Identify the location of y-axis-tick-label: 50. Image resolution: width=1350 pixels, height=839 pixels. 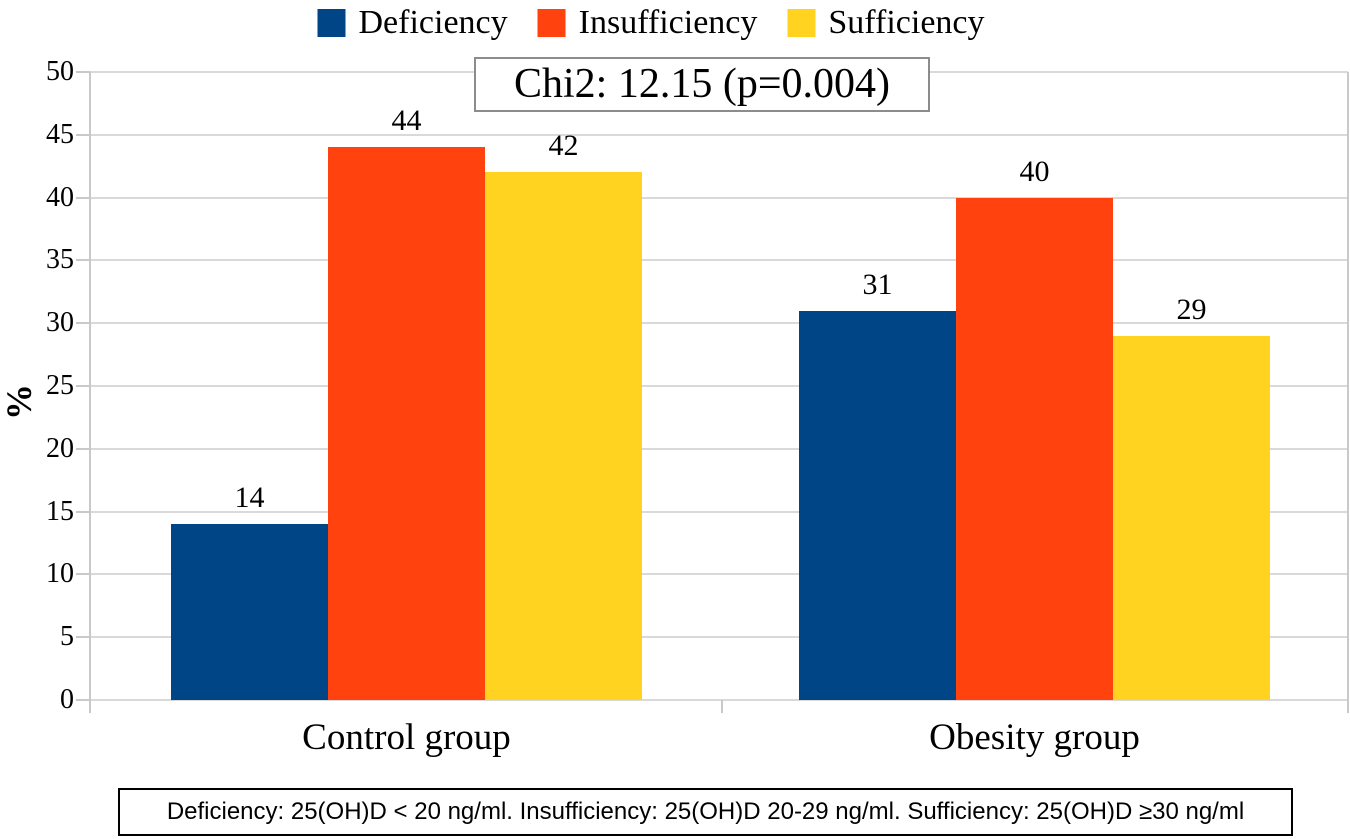
(60, 71).